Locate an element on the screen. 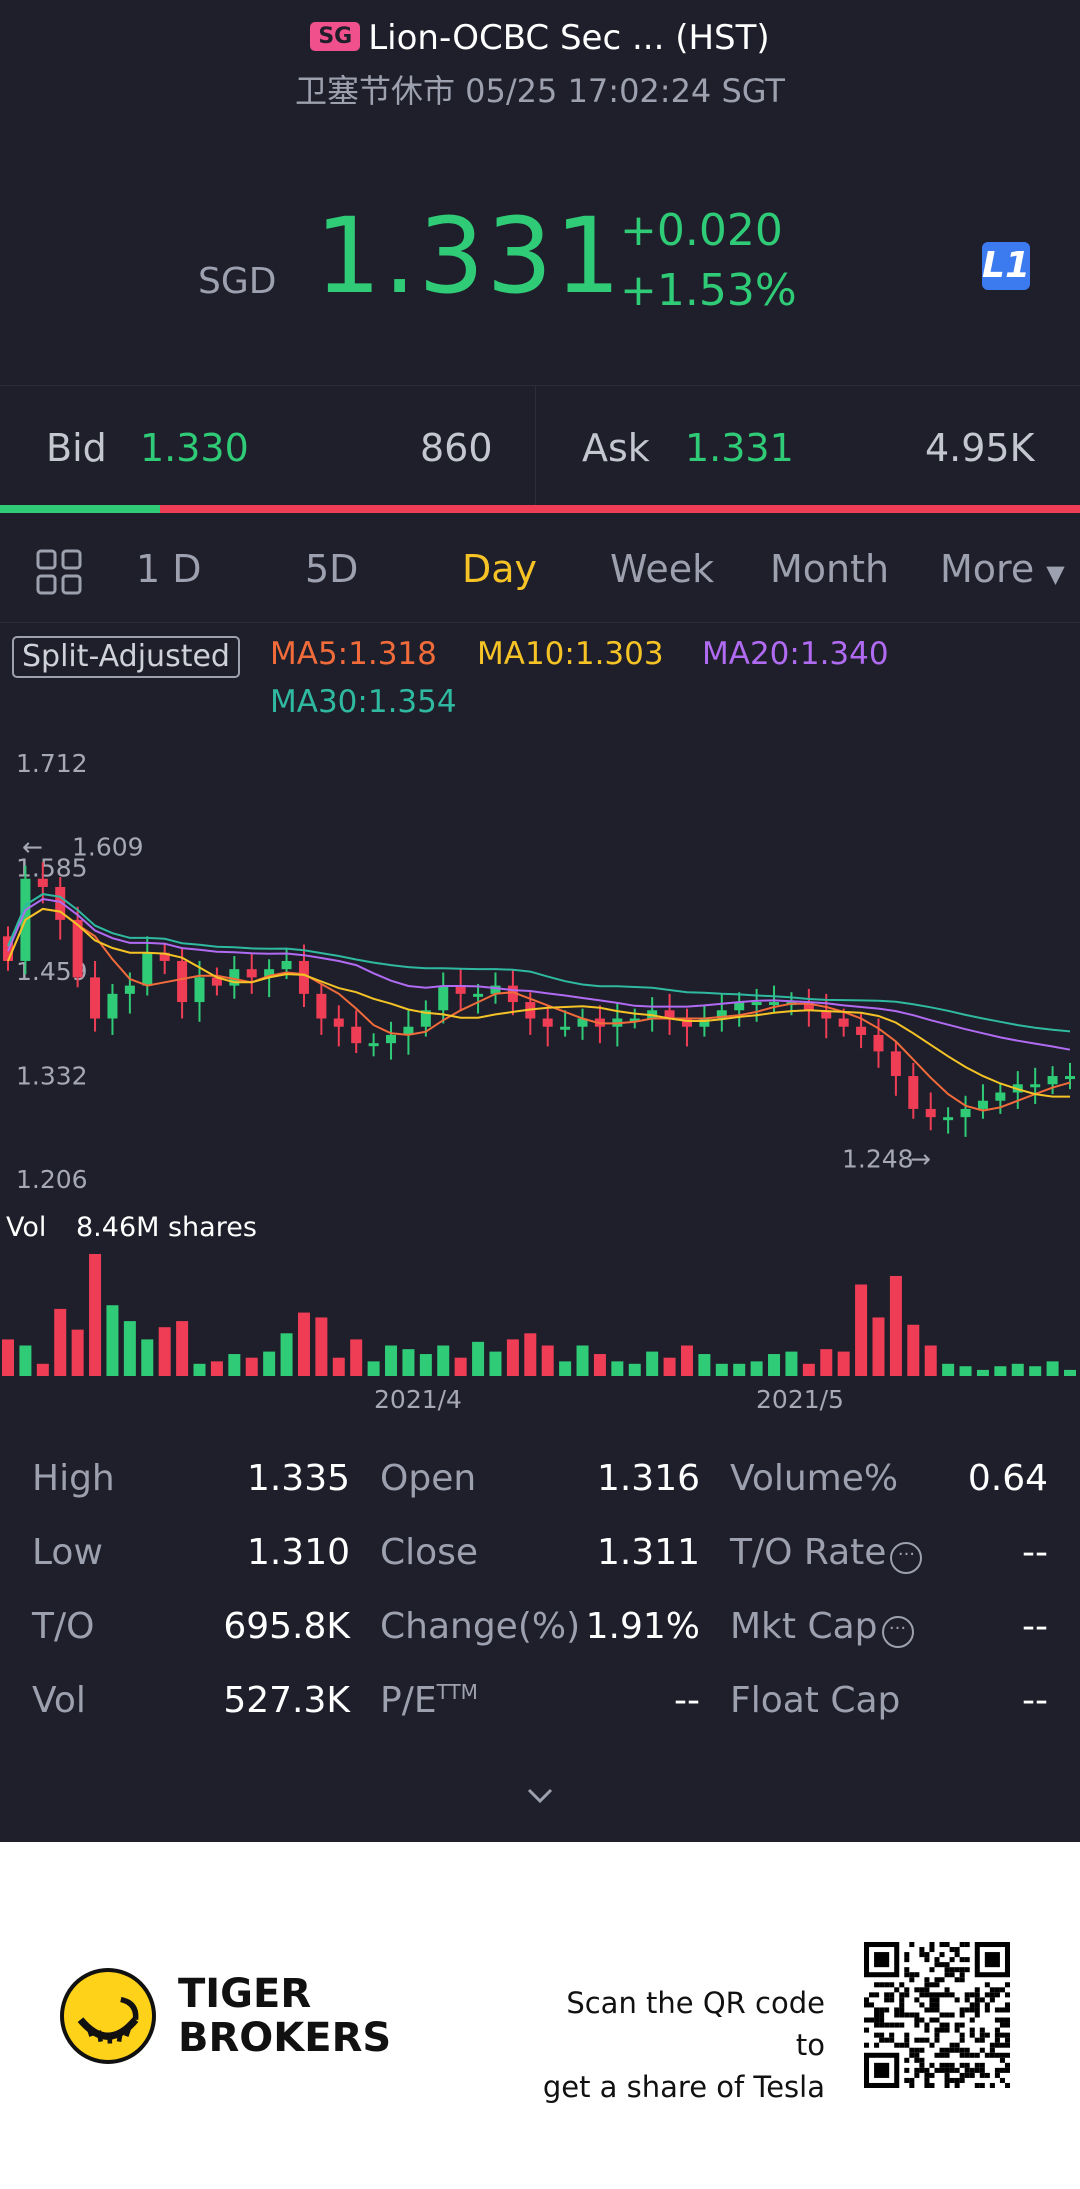 Image resolution: width=1080 pixels, height=2189 pixels. scan-prompt: Scan the QR code to get a share of Tesla is located at coordinates (682, 2045).